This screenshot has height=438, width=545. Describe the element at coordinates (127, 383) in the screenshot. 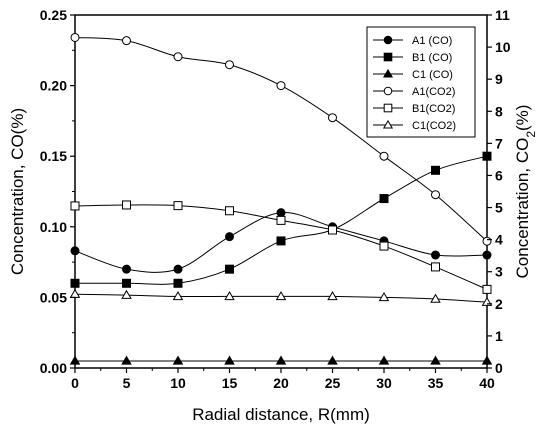

I see `x-tick-label: 5` at that location.